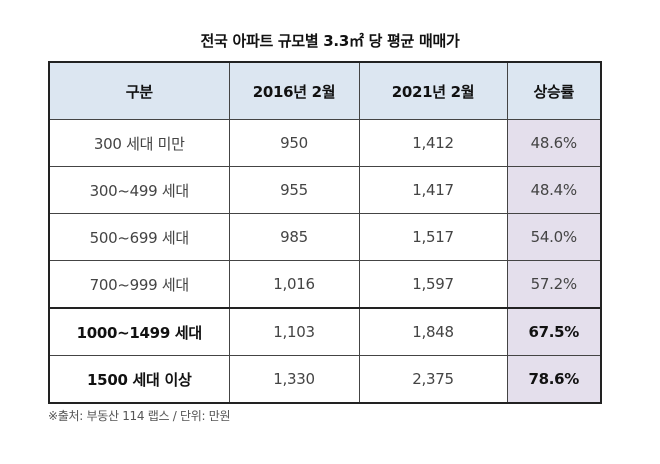 The width and height of the screenshot is (660, 464). What do you see at coordinates (139, 379) in the screenshot?
I see `cell-category: 1500 세대 이상` at bounding box center [139, 379].